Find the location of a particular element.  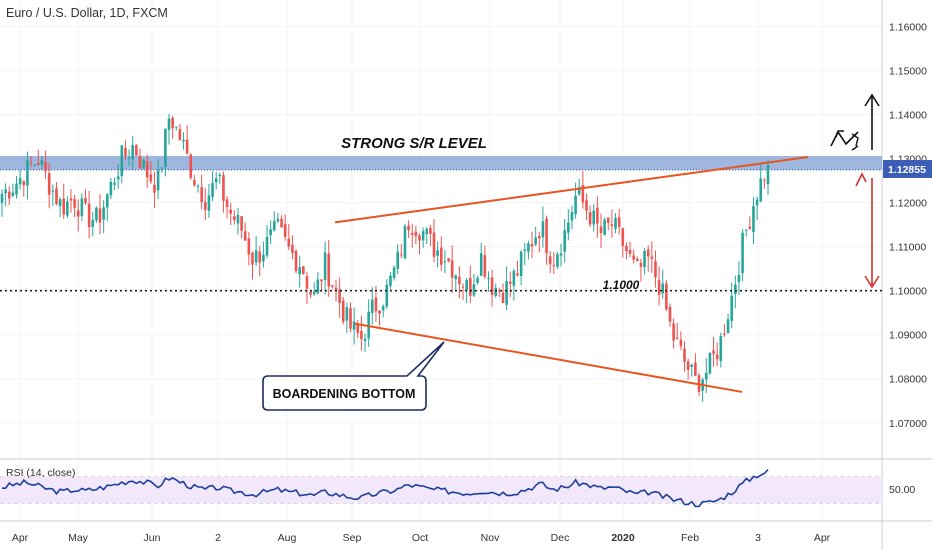

y-tick-label: 1.11000 is located at coordinates (907, 248).